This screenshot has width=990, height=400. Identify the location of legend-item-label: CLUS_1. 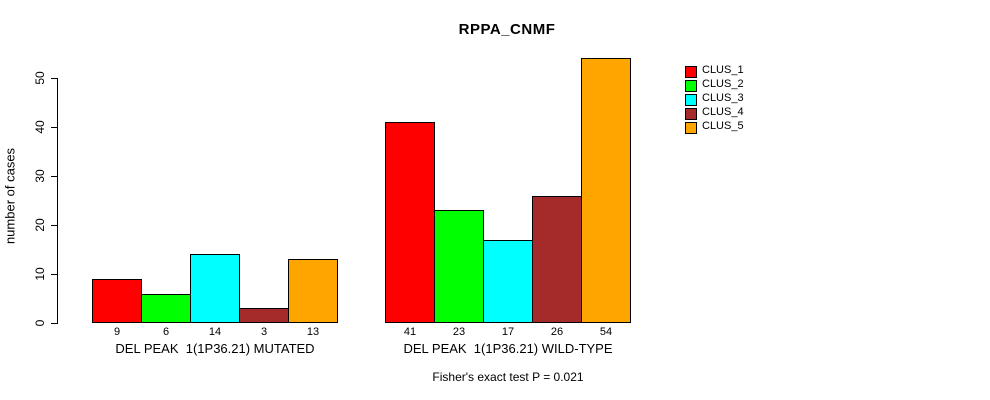
(723, 70).